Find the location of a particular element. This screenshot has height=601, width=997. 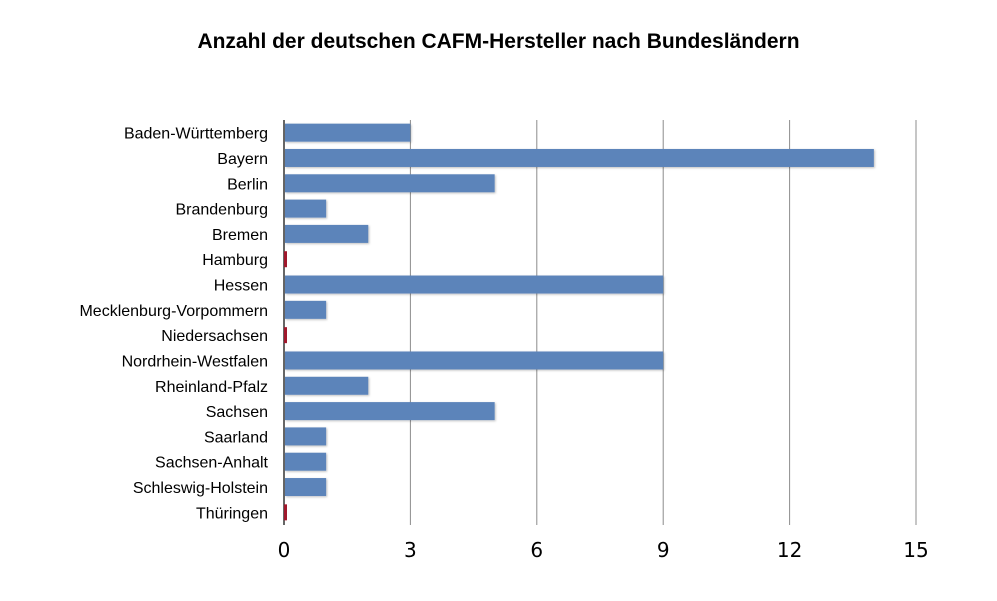

category-label: Thüringen is located at coordinates (232, 513).